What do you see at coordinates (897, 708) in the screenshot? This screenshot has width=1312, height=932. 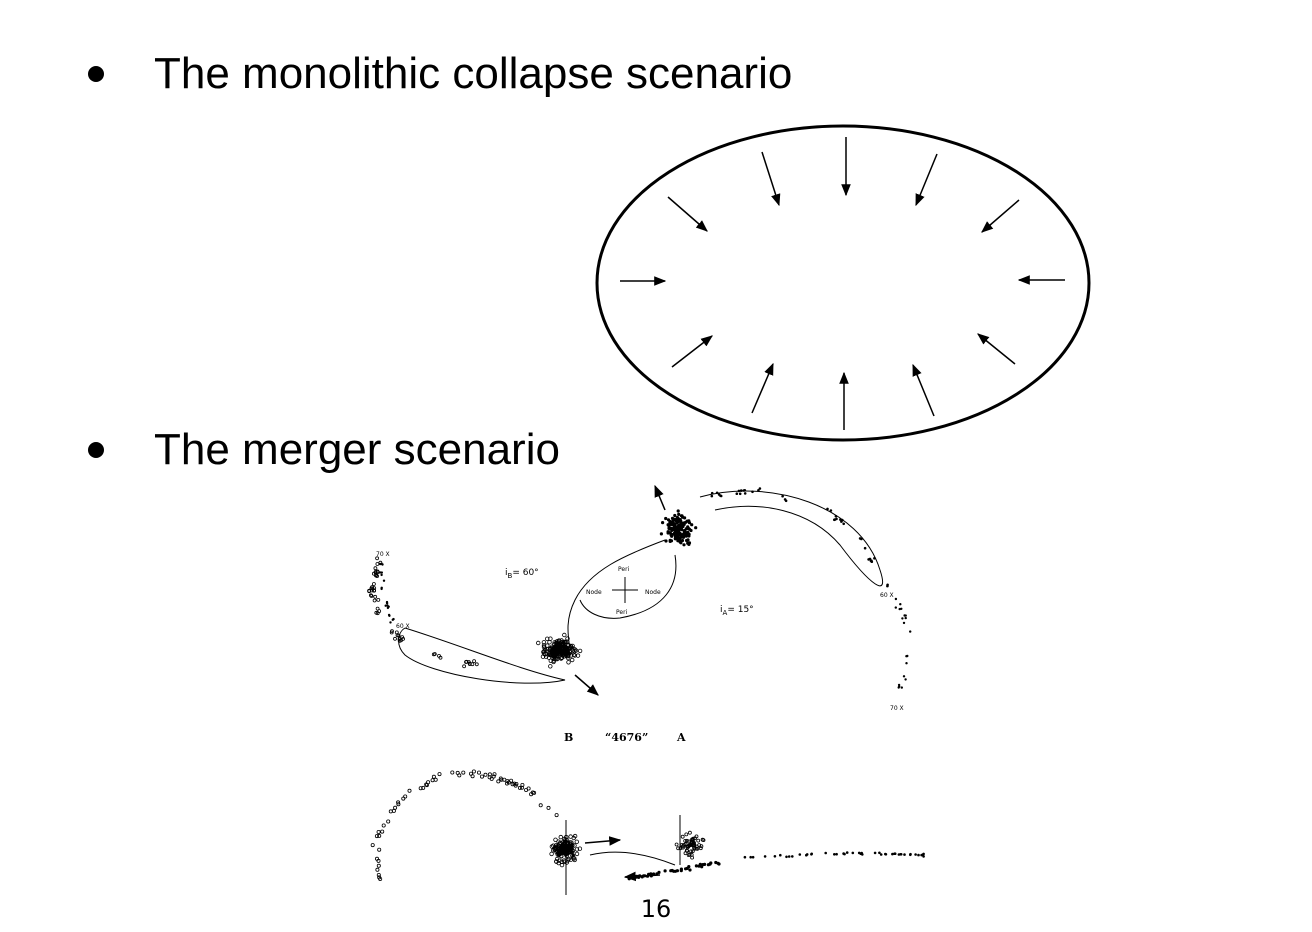 I see `label-70-right: 70 X` at bounding box center [897, 708].